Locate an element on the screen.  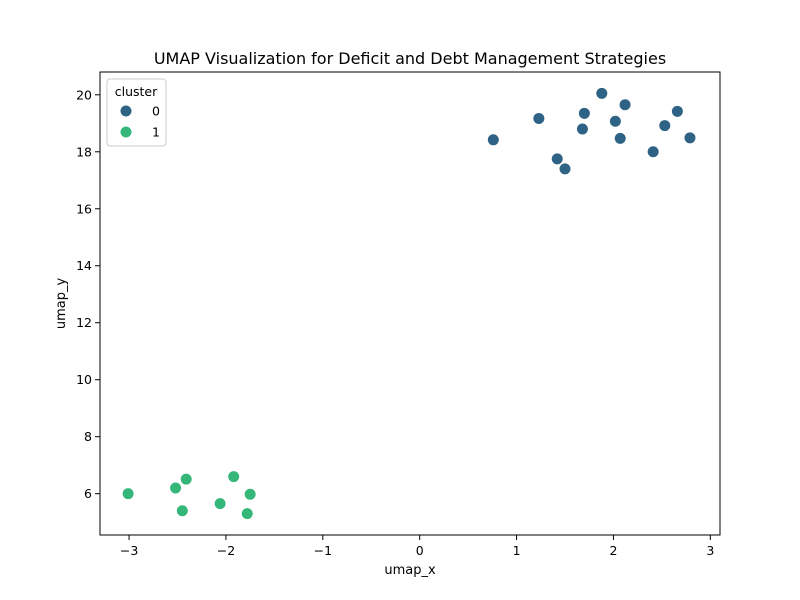
x-tick-label: 0 is located at coordinates (420, 550).